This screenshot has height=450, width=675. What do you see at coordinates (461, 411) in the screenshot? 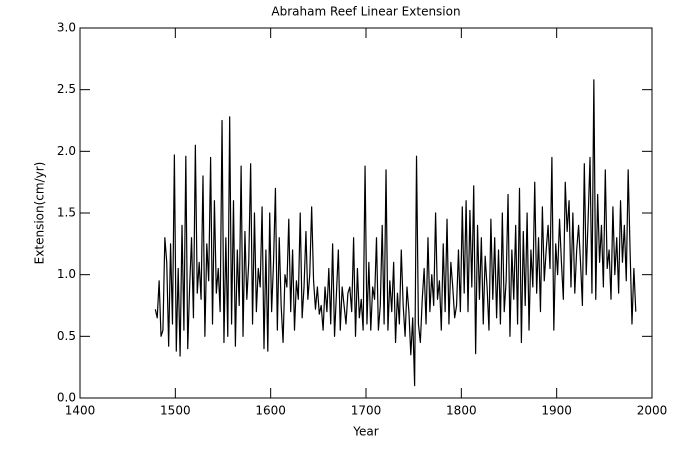
I see `x-tick-label: 1800` at bounding box center [461, 411].